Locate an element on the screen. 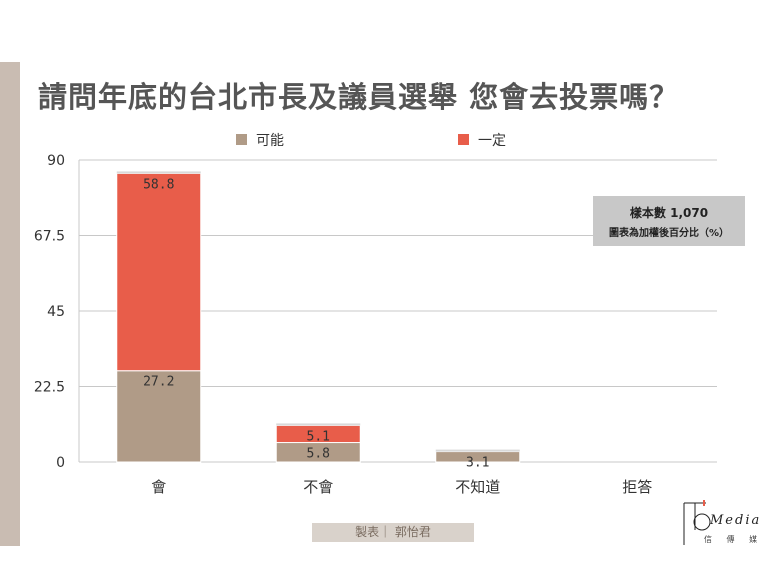 This screenshot has height=576, width=768. y-tick-label: 22.5 is located at coordinates (49, 388).